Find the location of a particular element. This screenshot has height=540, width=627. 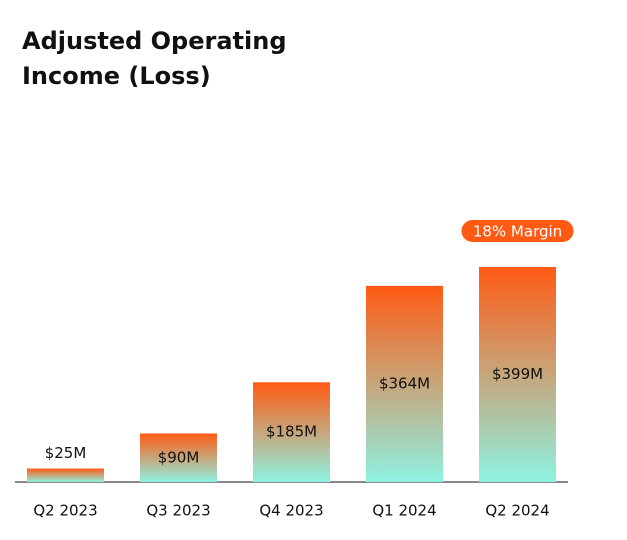

annotation-badge is located at coordinates (517, 231).